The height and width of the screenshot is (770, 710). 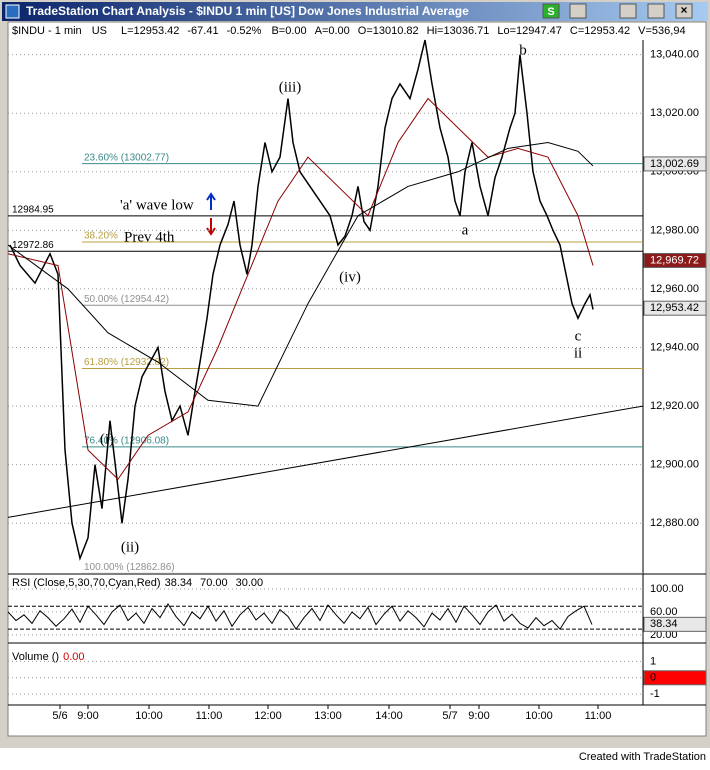 What do you see at coordinates (268, 716) in the screenshot?
I see `x-tick-label: 12:00` at bounding box center [268, 716].